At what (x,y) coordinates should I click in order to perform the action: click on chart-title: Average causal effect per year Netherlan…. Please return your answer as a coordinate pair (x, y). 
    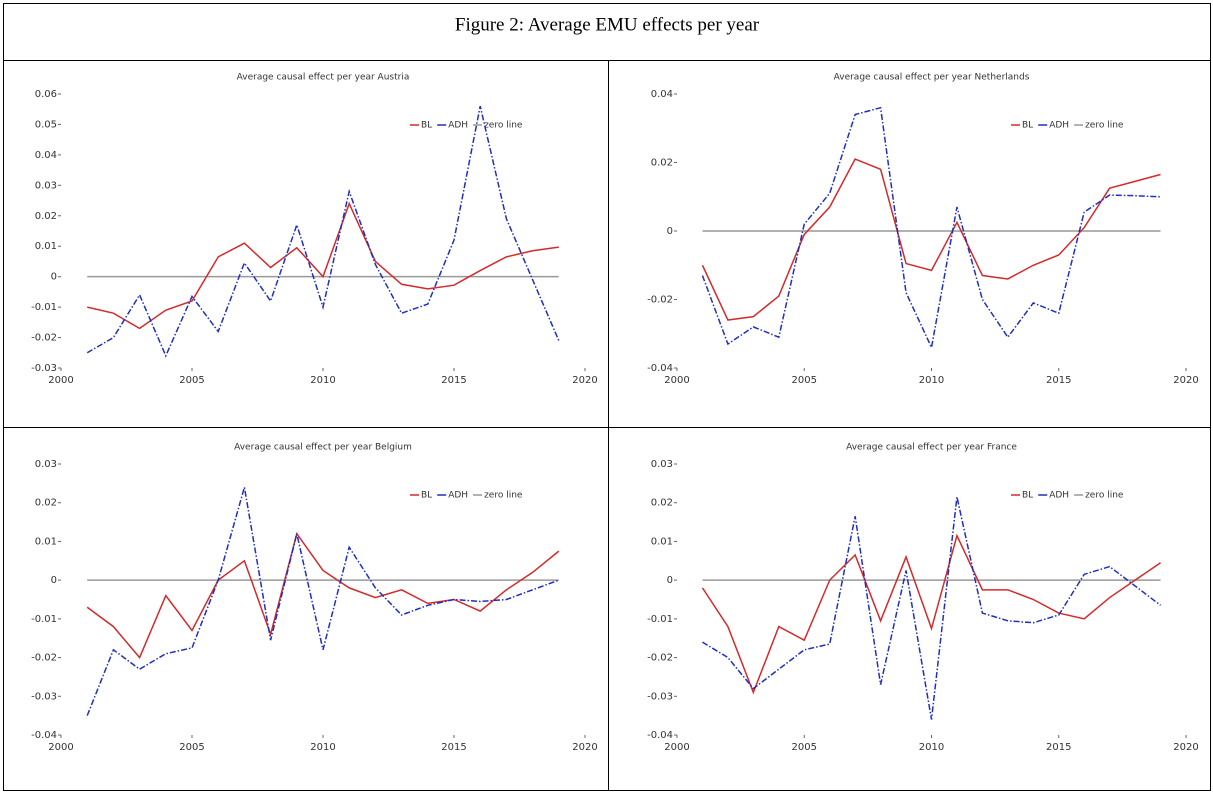
    Looking at the image, I should click on (932, 78).